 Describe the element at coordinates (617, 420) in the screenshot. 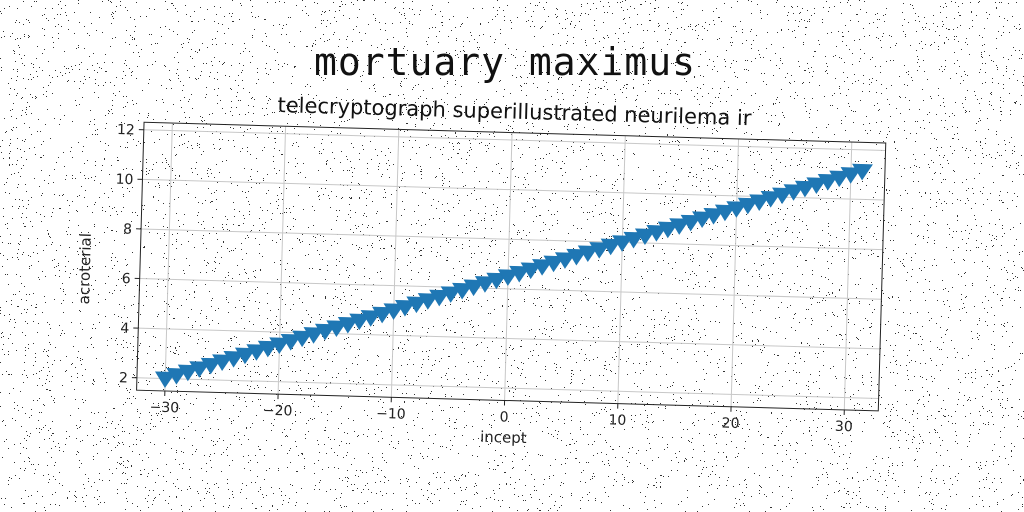

I see `x-tick-label: 10` at that location.